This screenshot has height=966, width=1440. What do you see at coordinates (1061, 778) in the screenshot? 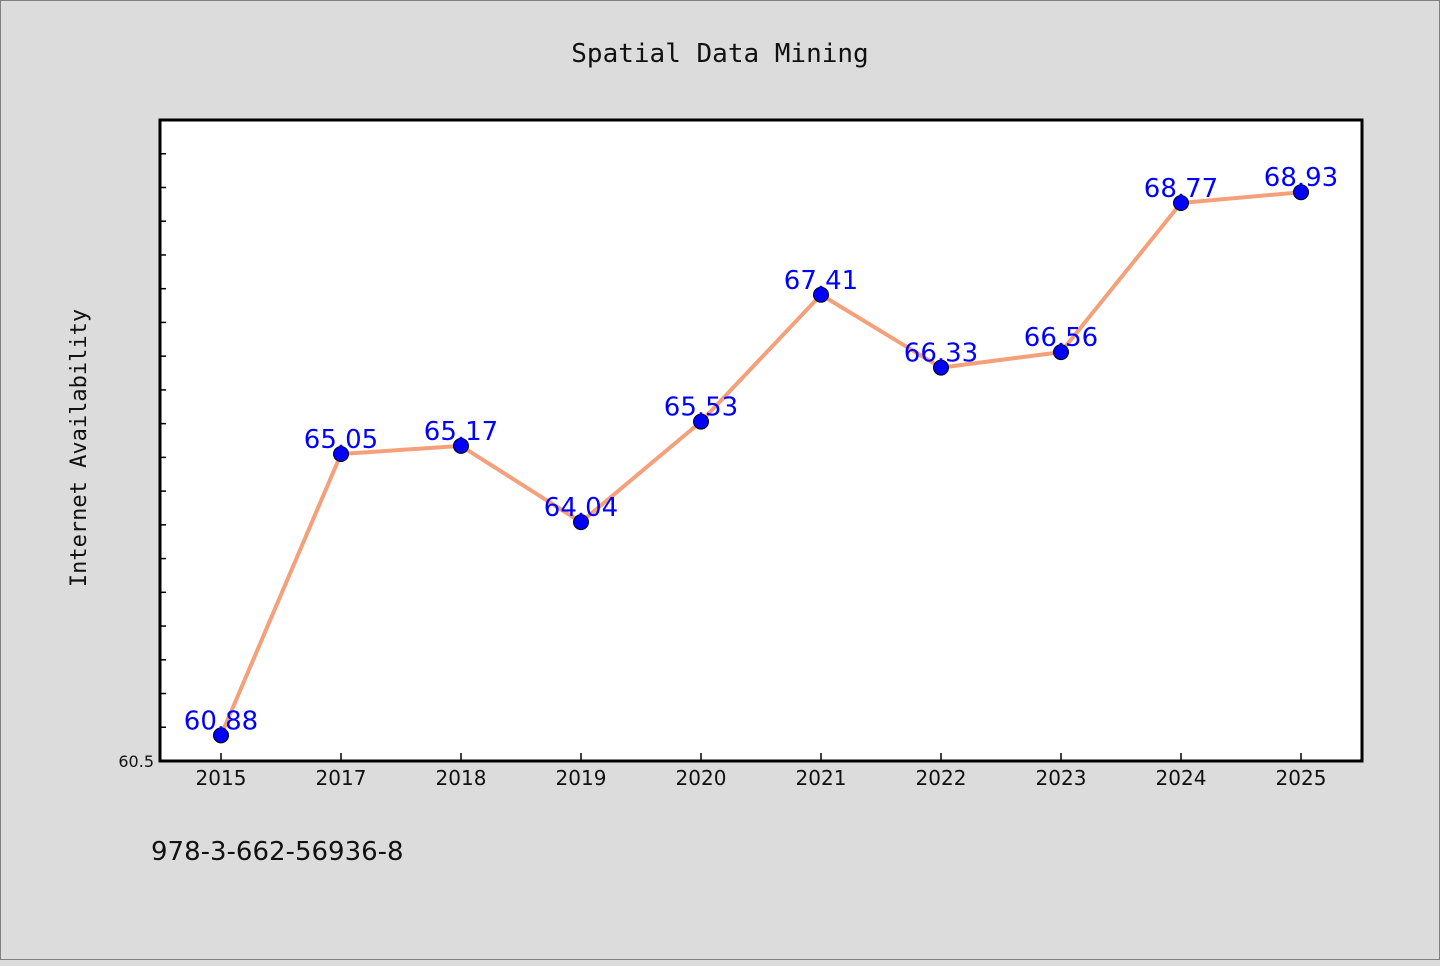
I see `x-tick-label: 2023` at bounding box center [1061, 778].